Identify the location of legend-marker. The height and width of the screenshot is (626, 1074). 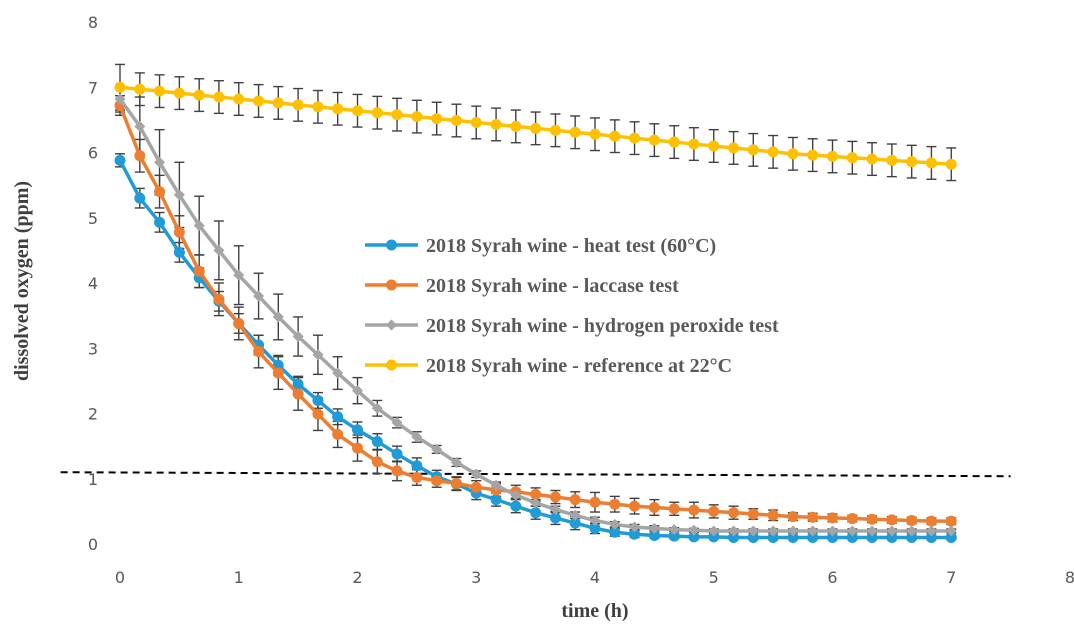
(391, 325).